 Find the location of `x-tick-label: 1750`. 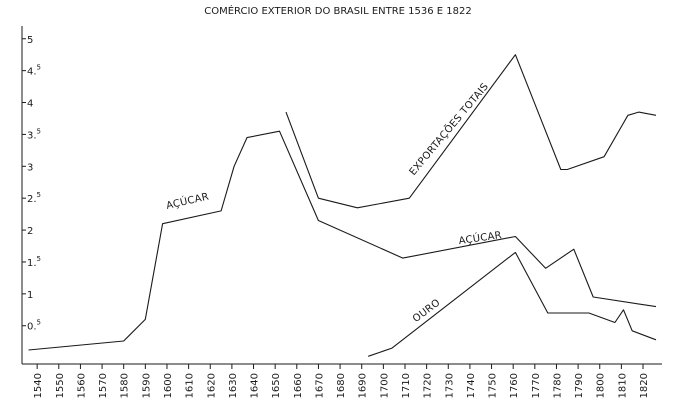

x-tick-label: 1750 is located at coordinates (493, 385).